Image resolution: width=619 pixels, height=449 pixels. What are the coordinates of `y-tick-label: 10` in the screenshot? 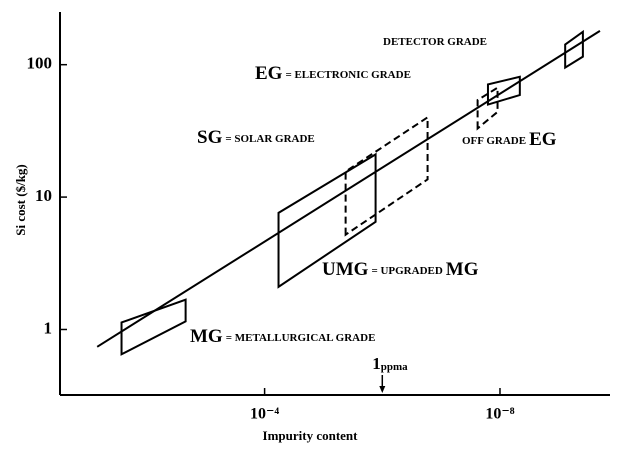 It's located at (43, 195).